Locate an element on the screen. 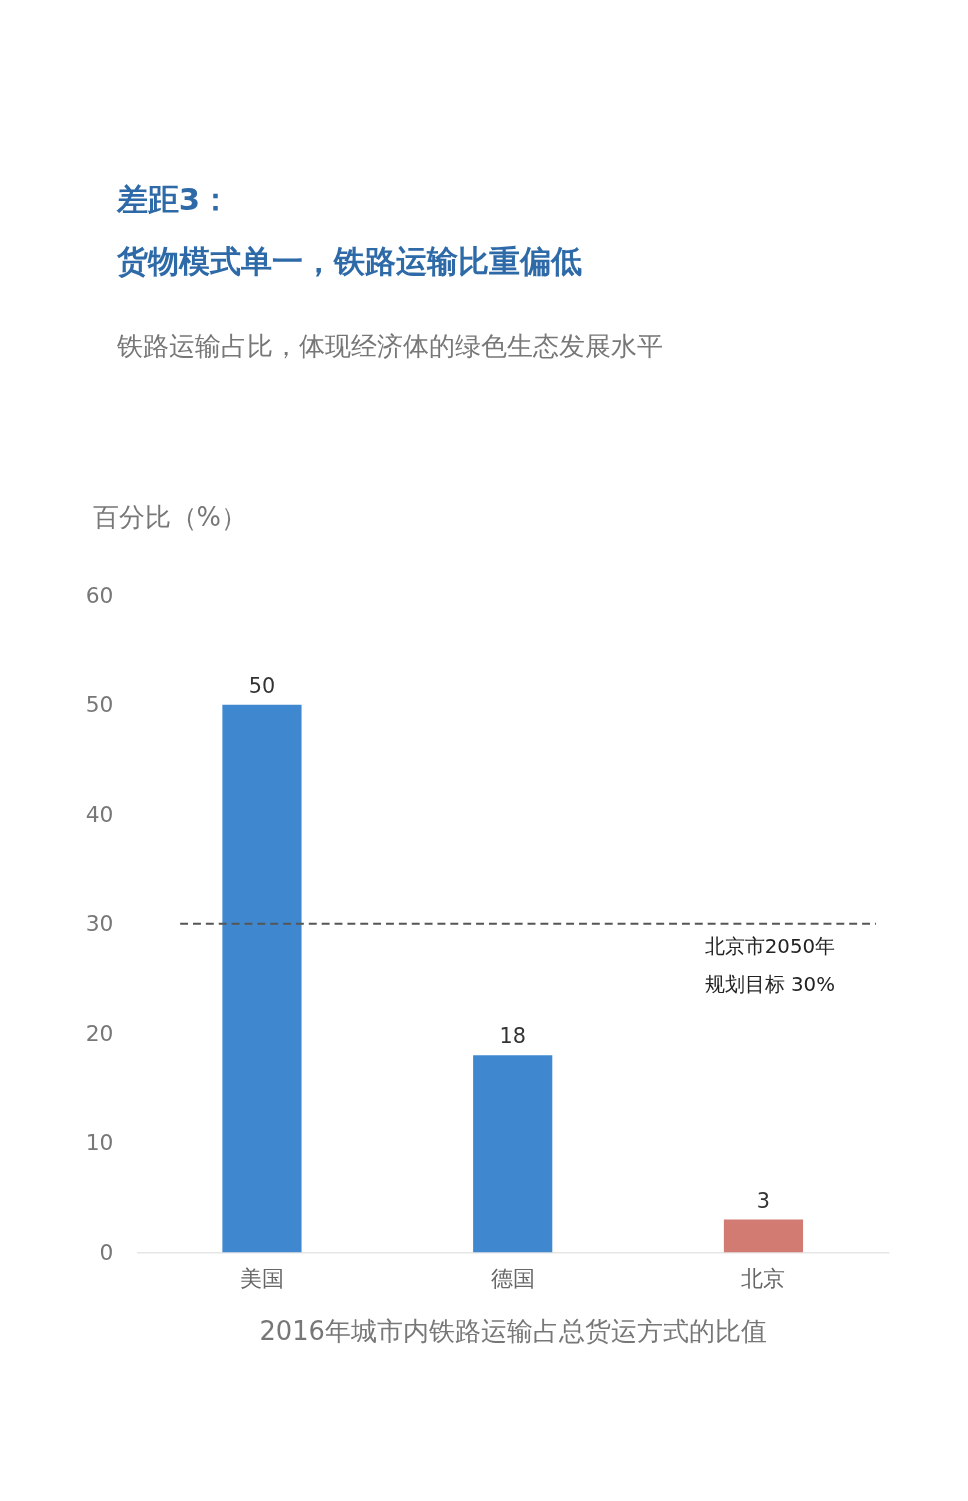 Image resolution: width=968 pixels, height=1501 pixels. x-axis-title: 2016年城市内铁路运输占总货运方式的比值 is located at coordinates (513, 1330).